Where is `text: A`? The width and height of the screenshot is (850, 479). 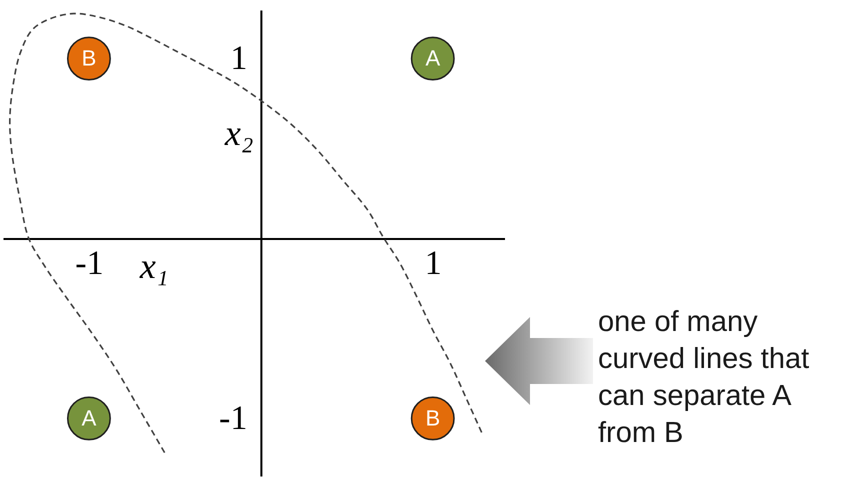 text: A is located at coordinates (89, 417).